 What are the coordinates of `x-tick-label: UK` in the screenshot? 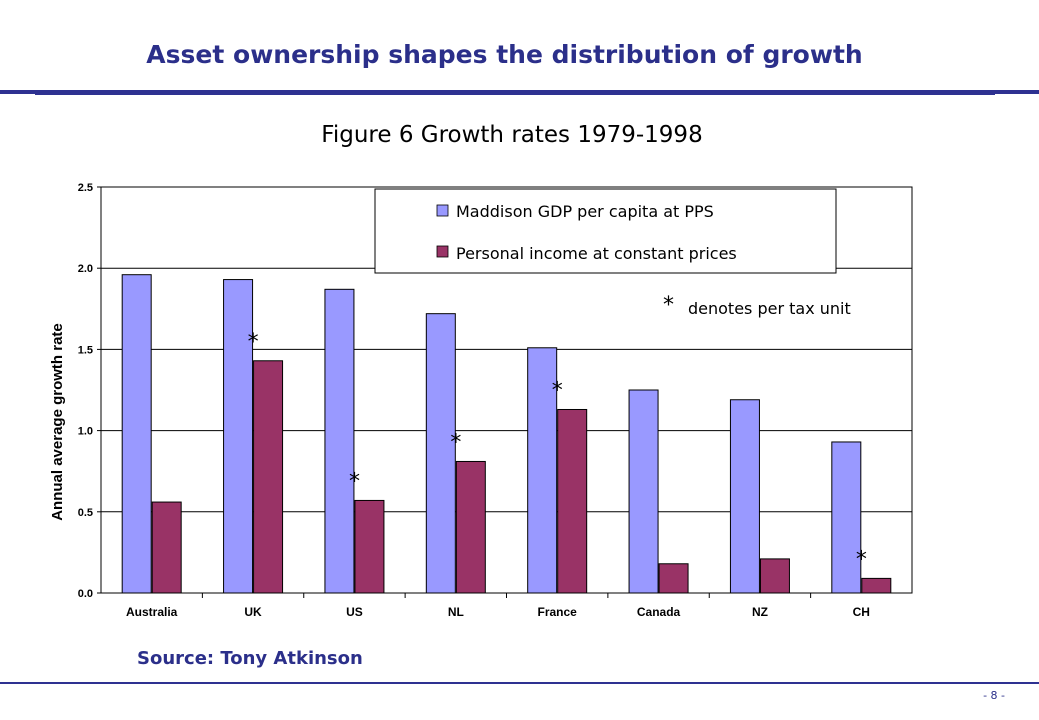 It's located at (253, 612).